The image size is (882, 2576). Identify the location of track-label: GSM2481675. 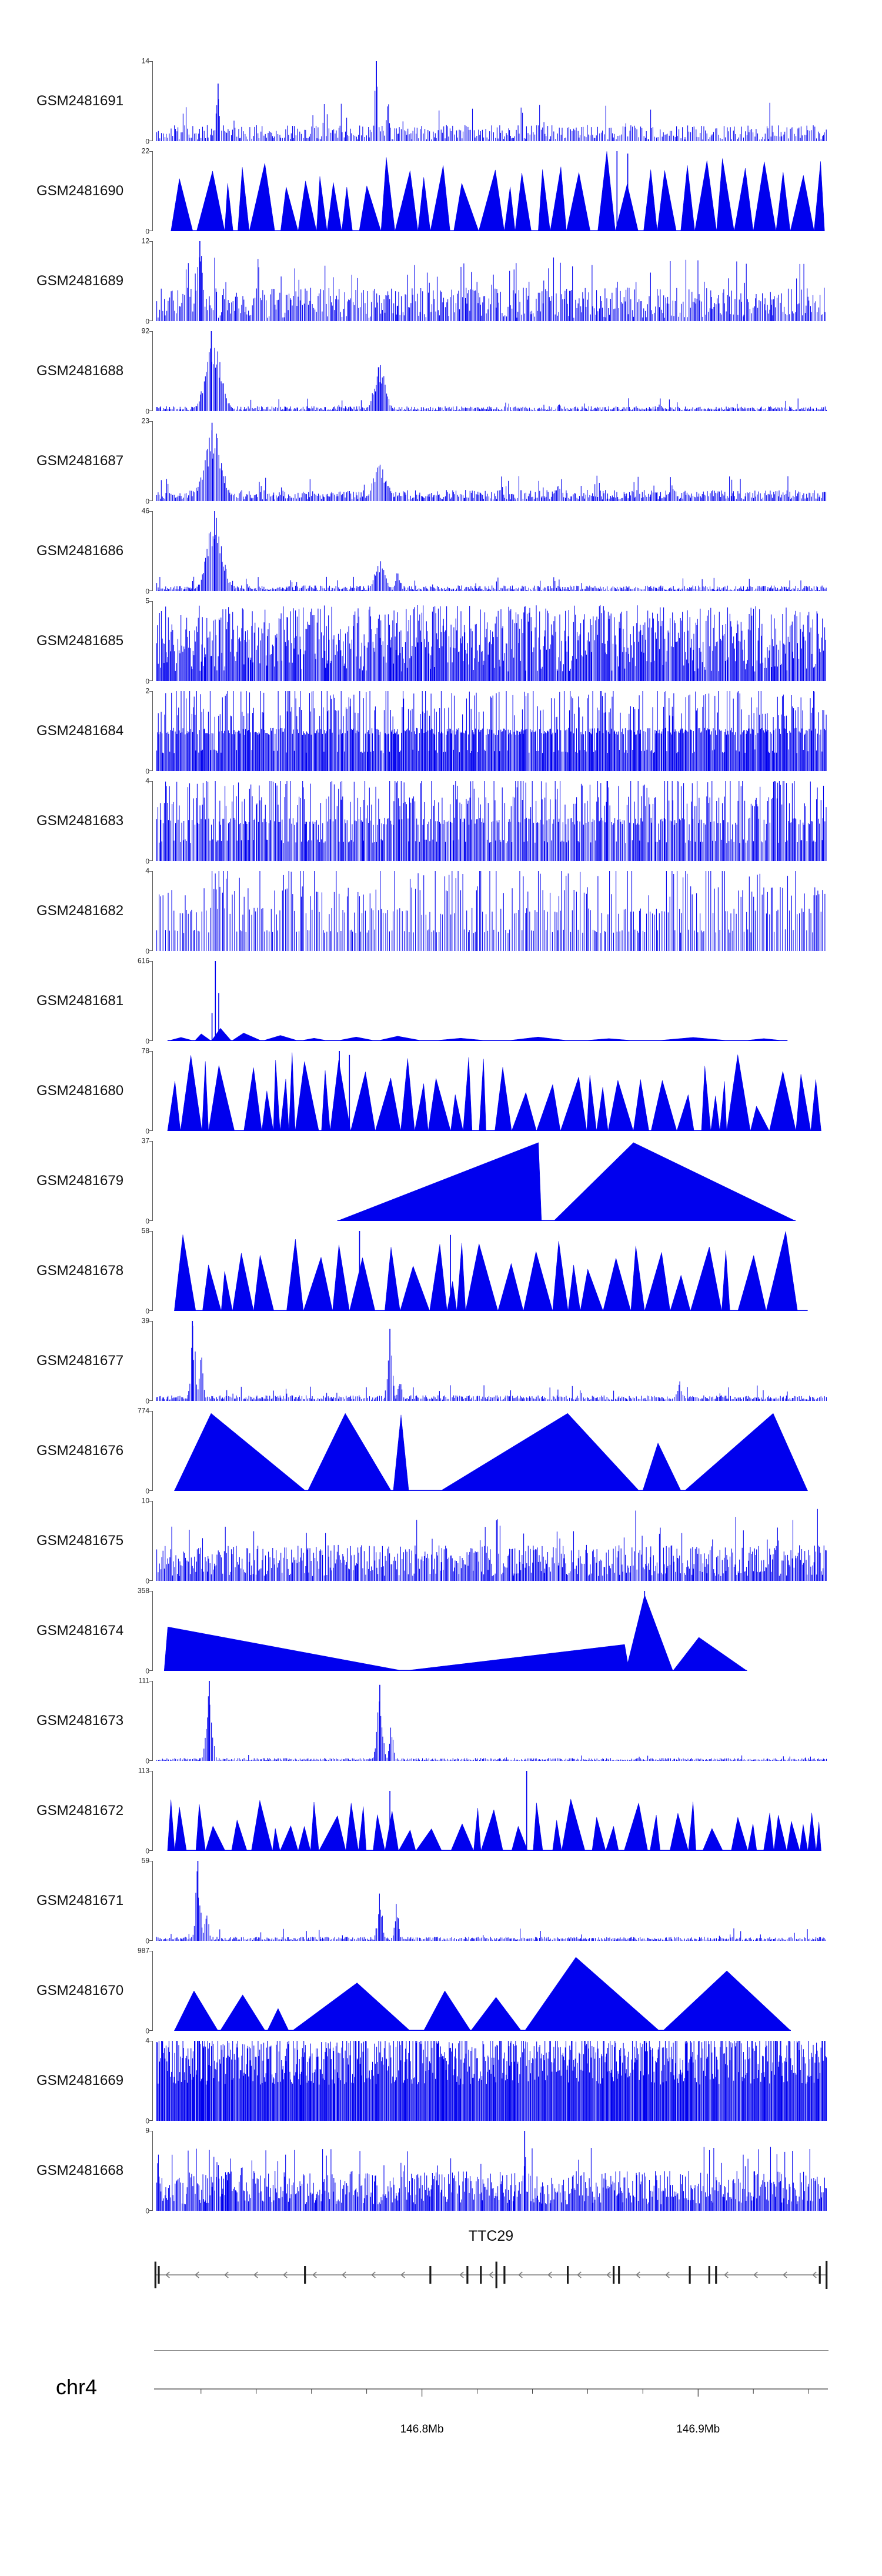
(80, 1541).